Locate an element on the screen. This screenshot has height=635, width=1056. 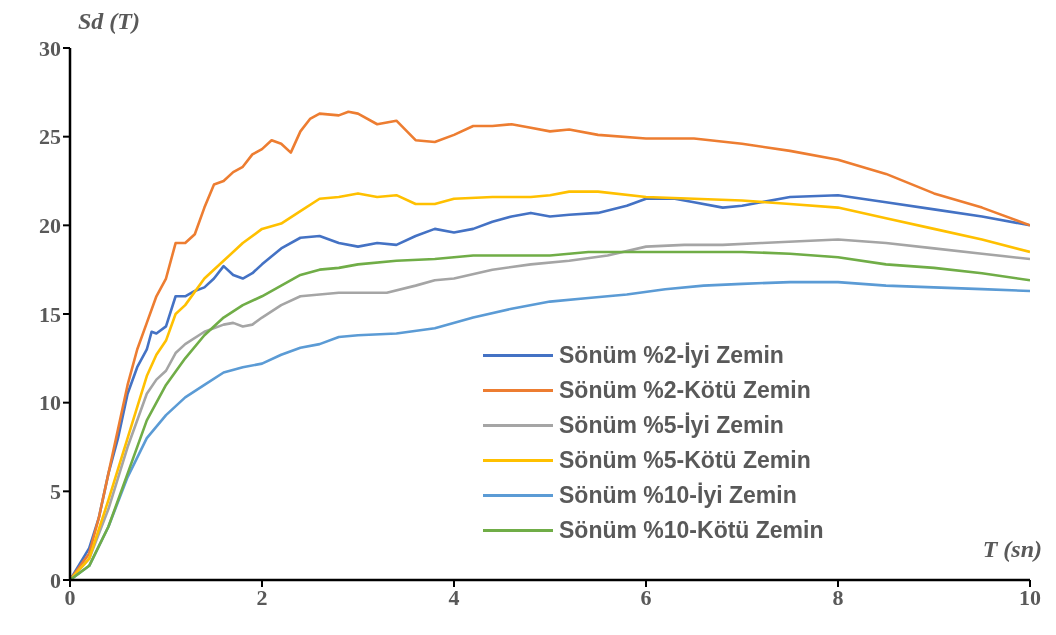
legend-label: Sönüm %5-İyi Zemin is located at coordinates (671, 425).